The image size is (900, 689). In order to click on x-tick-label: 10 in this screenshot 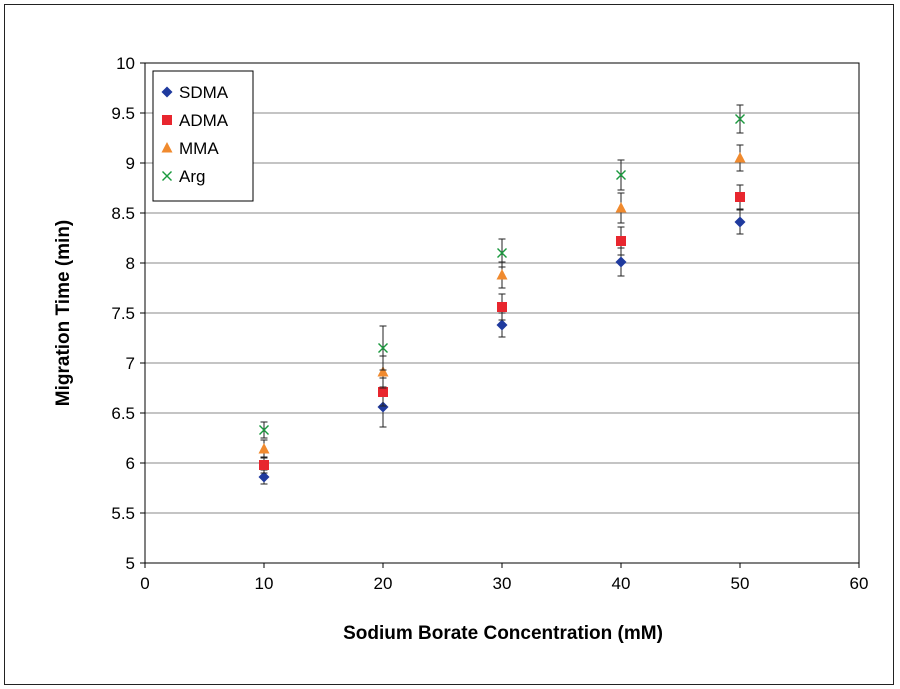, I will do `click(264, 583)`.